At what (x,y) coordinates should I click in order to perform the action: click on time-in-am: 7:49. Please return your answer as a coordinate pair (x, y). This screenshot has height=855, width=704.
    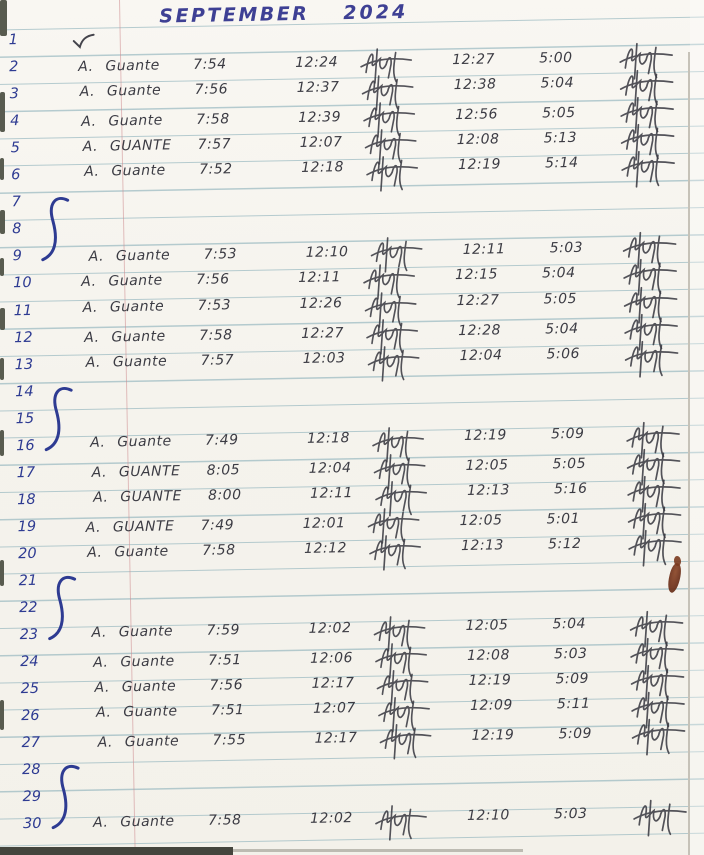
    Looking at the image, I should click on (221, 440).